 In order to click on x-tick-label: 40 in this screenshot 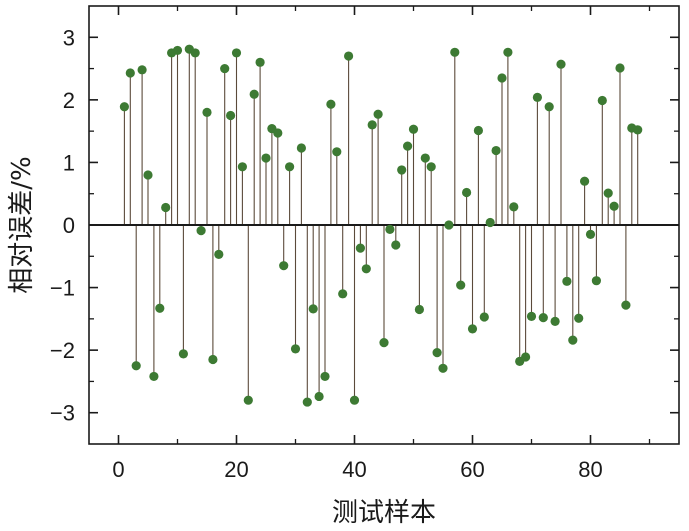, I will do `click(354, 469)`.